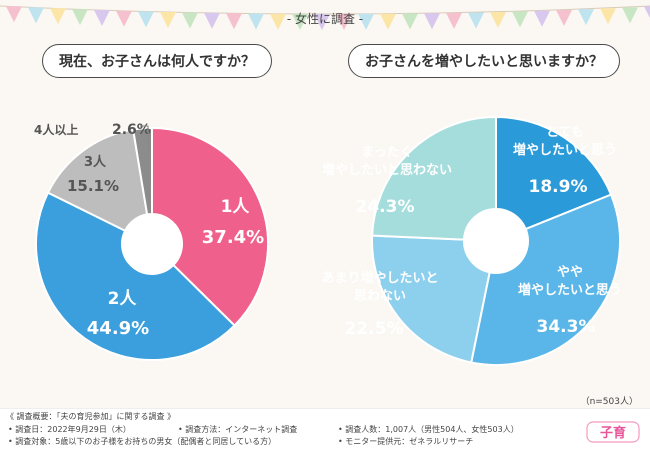 This screenshot has height=451, width=650. What do you see at coordinates (238, 429) in the screenshot?
I see `survey-method: • 調査方法：インターネット調査` at bounding box center [238, 429].